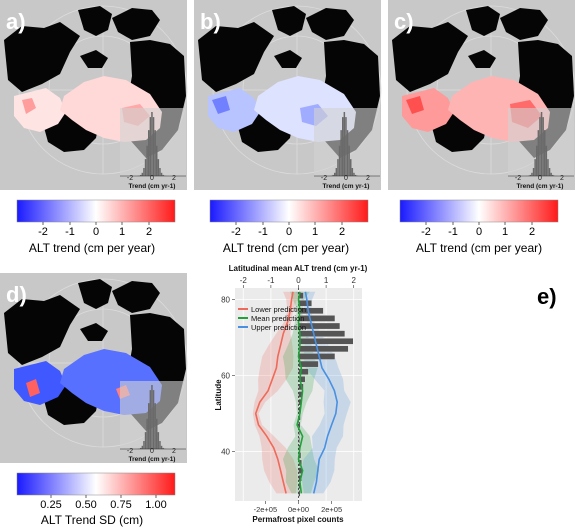 The height and width of the screenshot is (528, 575). I want to click on tick-label: 0e+00, so click(298, 509).